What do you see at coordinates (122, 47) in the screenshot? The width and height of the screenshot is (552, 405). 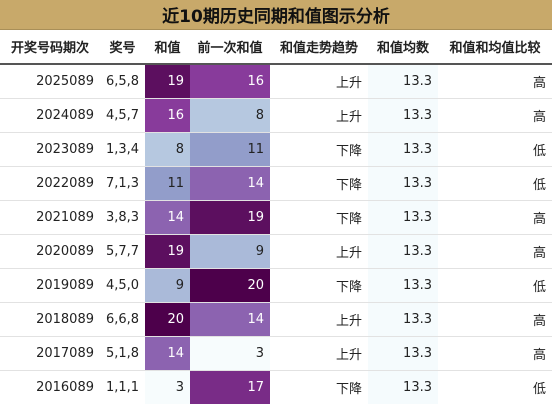 I see `header-numbers: 奖号` at bounding box center [122, 47].